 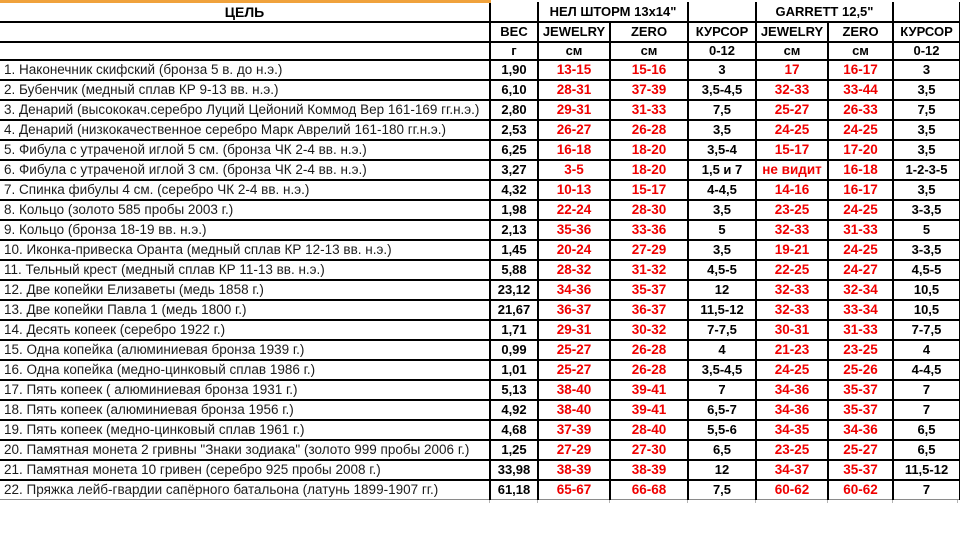 I want to click on nel-jewelry-cell: 27-29, so click(x=574, y=449).